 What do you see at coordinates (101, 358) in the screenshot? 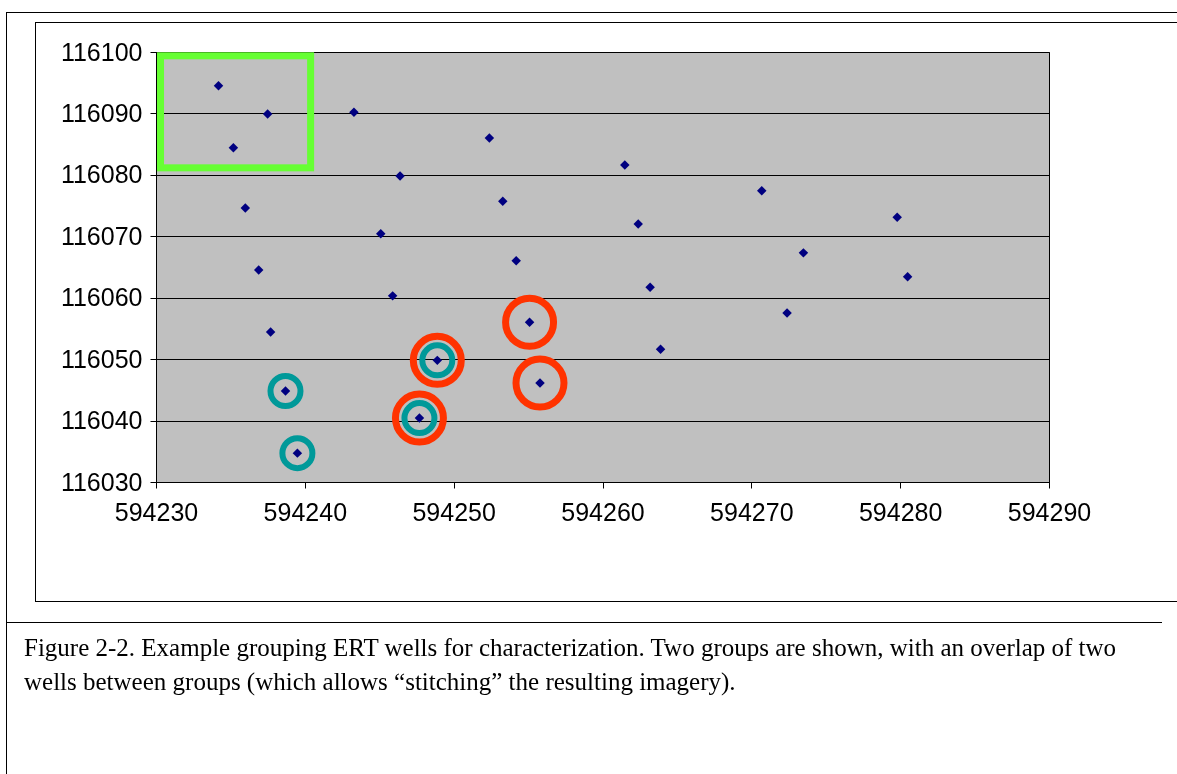
I see `y-tick-label: 116050` at bounding box center [101, 358].